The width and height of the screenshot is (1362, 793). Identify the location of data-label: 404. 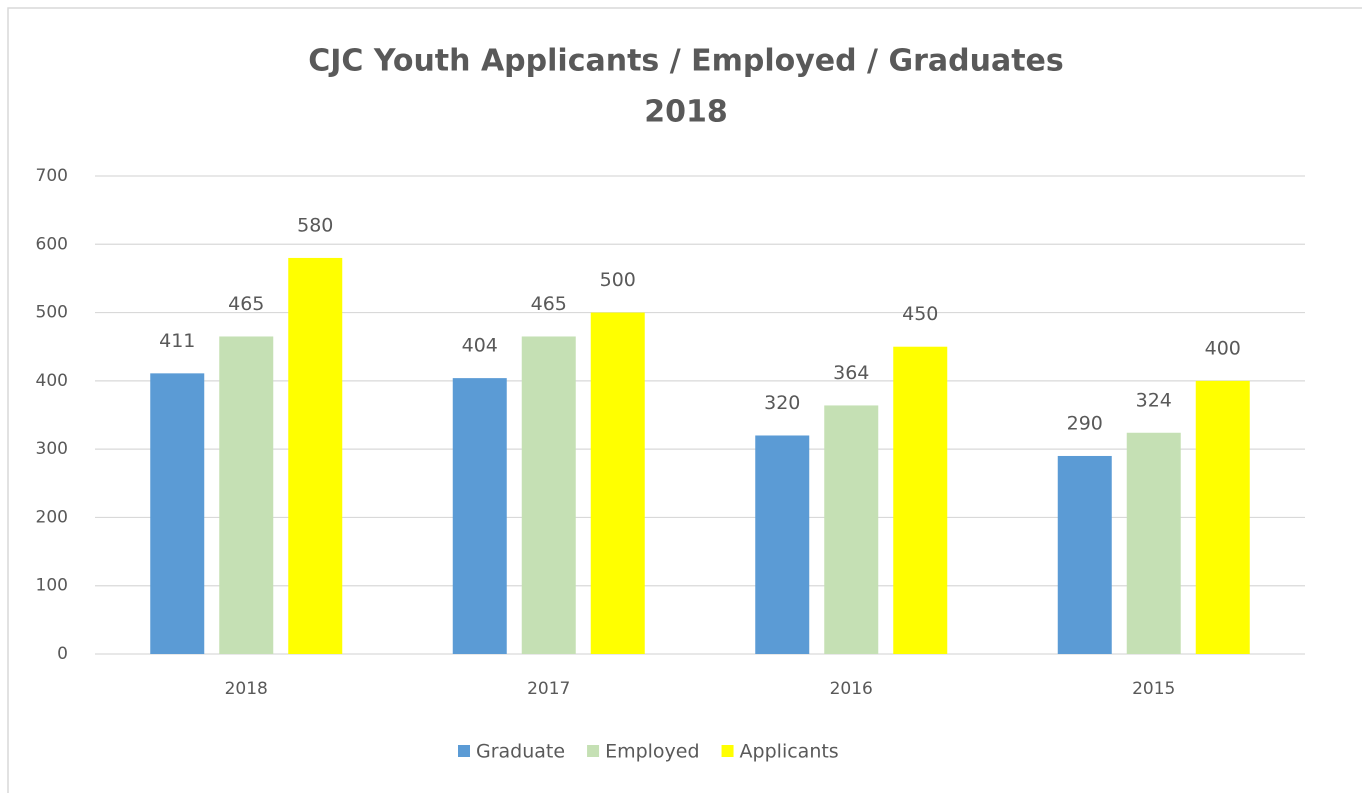
(480, 346).